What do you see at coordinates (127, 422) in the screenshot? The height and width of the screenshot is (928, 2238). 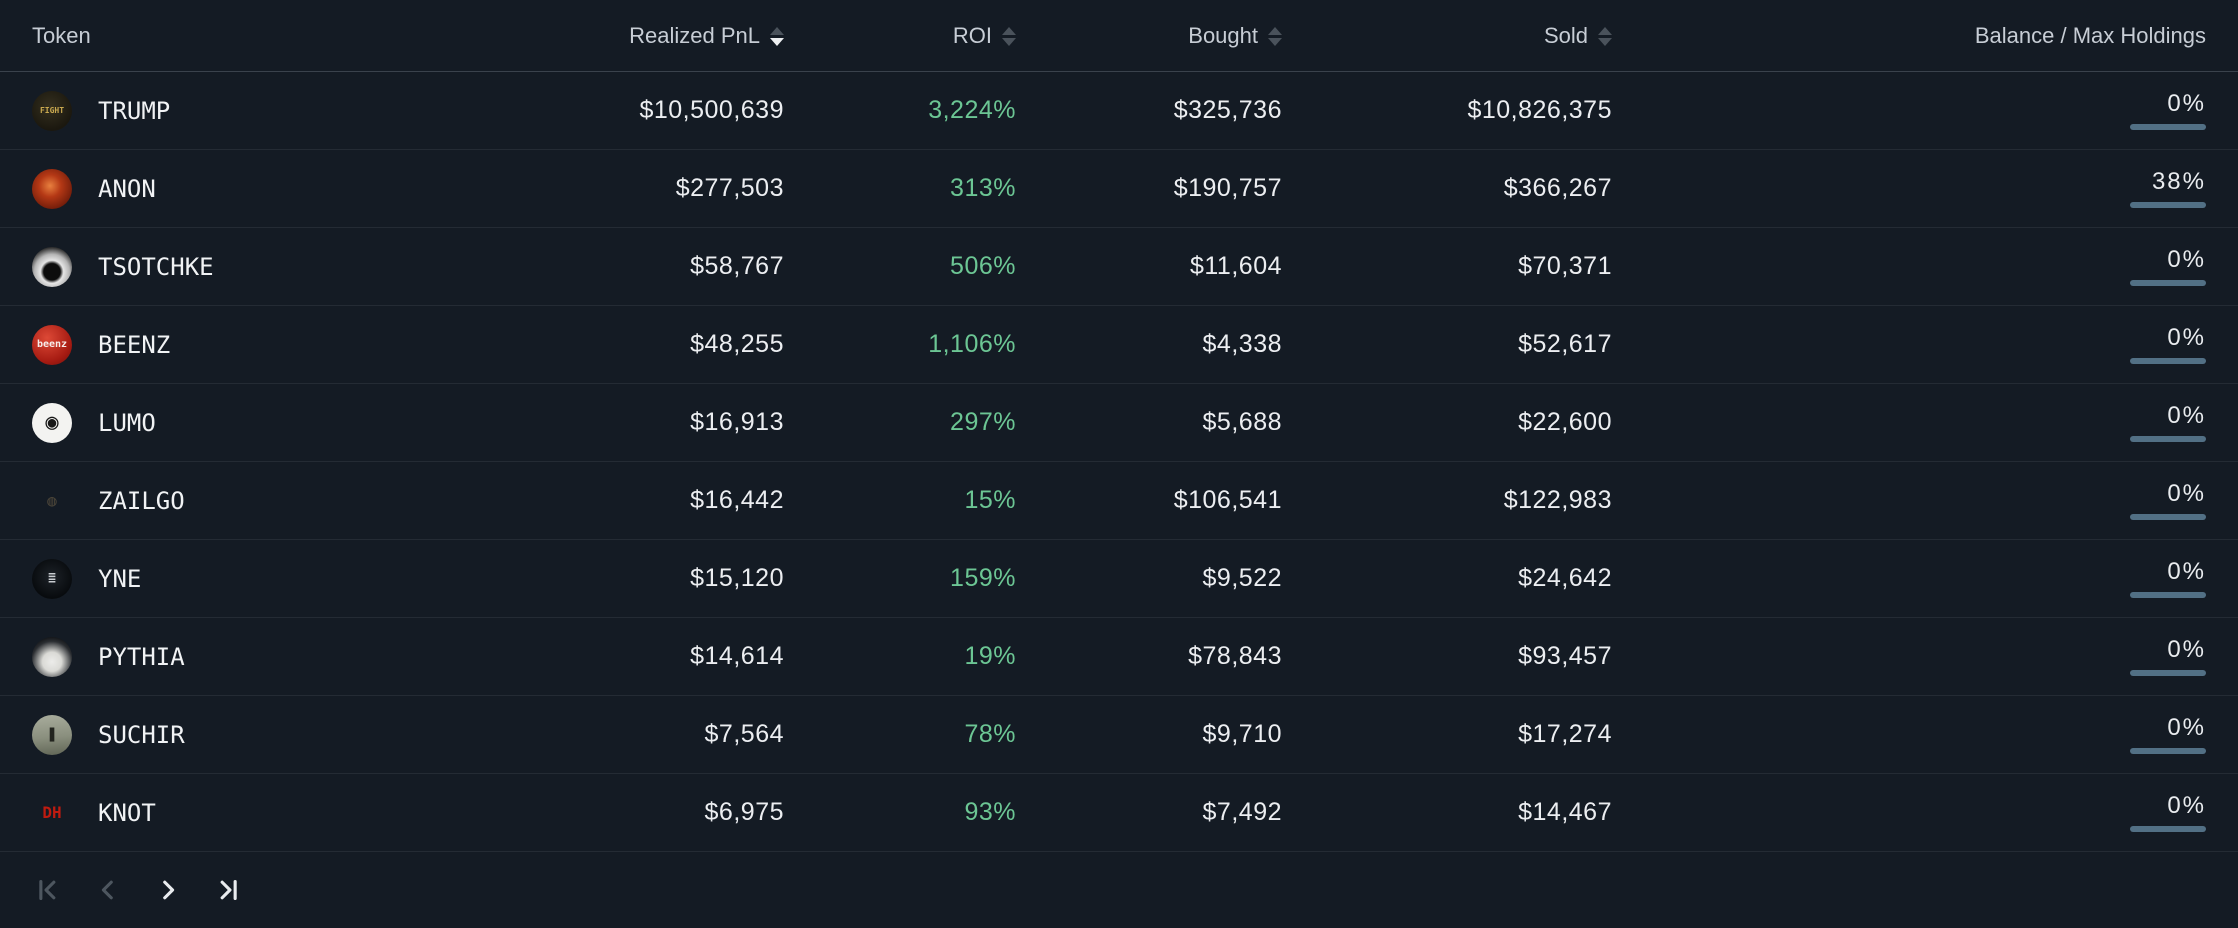 I see `token-name: LUMO` at bounding box center [127, 422].